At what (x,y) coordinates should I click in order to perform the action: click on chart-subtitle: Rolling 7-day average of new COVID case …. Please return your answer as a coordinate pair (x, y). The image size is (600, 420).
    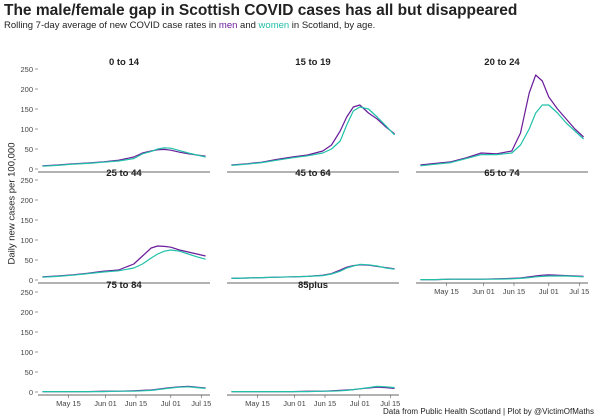
    Looking at the image, I should click on (189, 25).